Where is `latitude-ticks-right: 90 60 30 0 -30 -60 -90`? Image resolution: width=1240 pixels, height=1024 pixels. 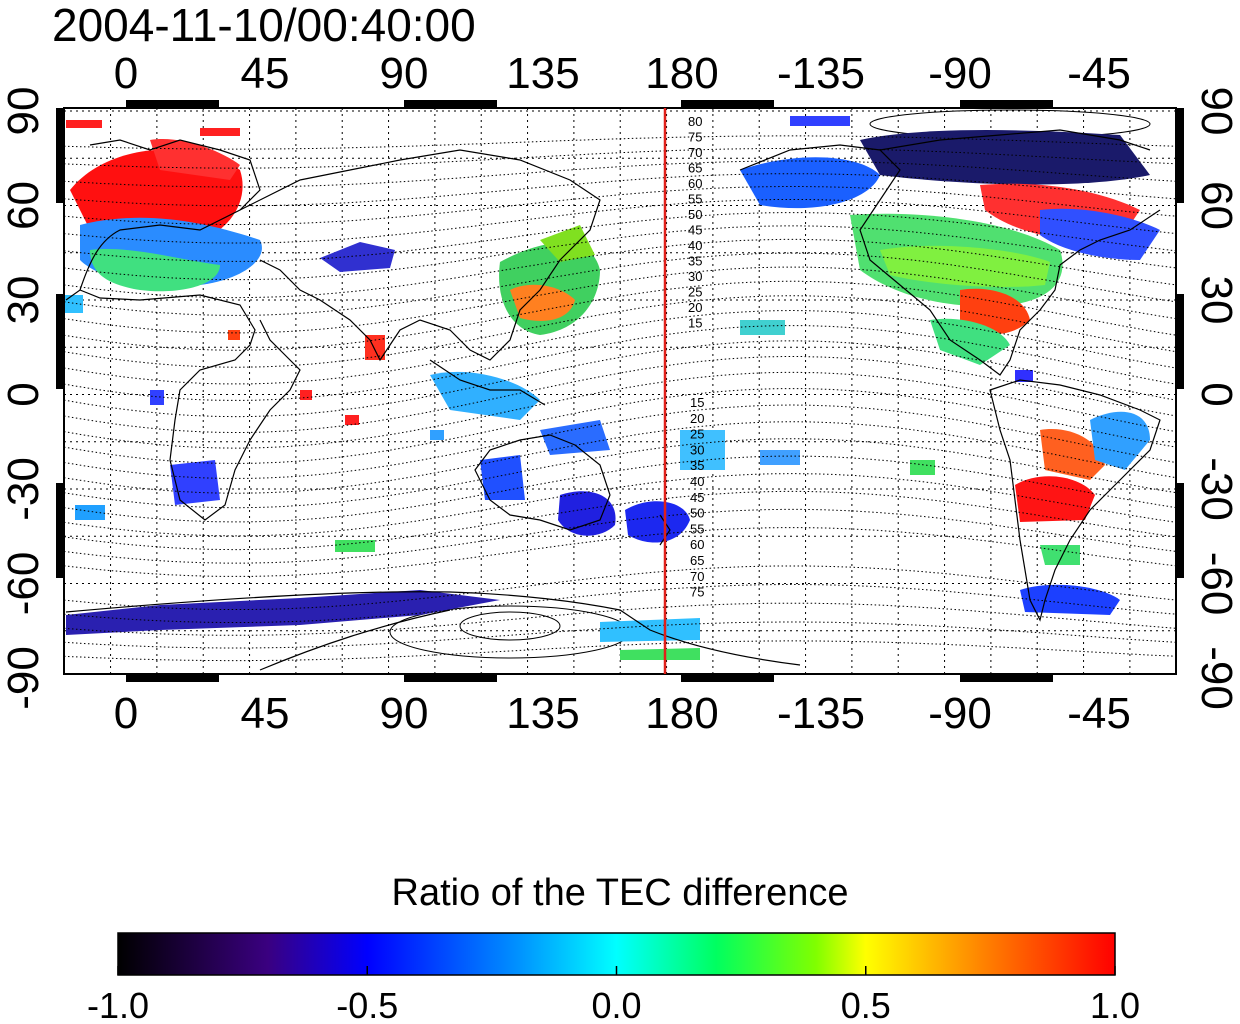 latitude-ticks-right: 90 60 30 0 -30 -60 -90 is located at coordinates (1216, 398).